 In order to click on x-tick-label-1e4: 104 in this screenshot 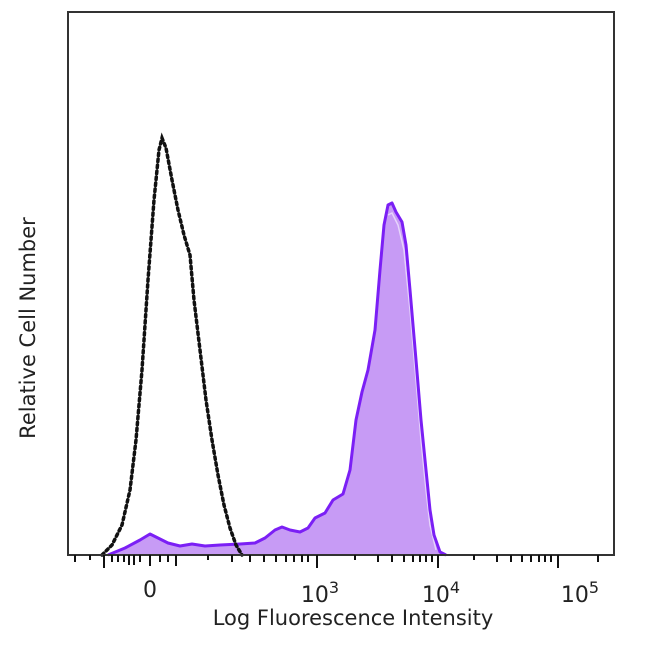, I will do `click(441, 593)`.